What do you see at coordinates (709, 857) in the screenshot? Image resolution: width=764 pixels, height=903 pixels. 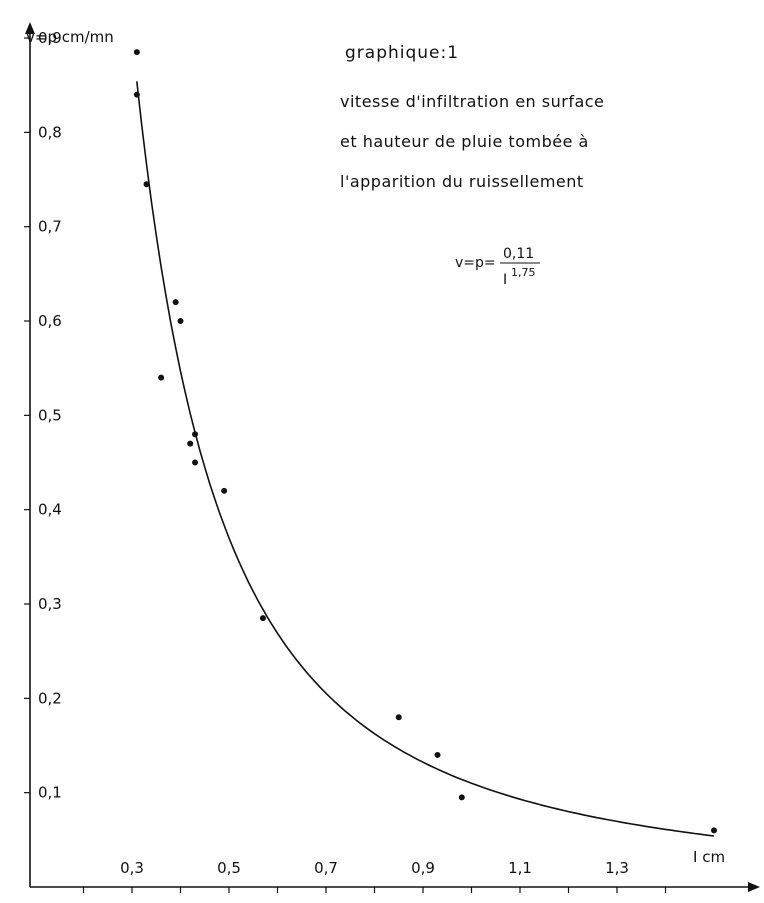 I see `x-axis-label: I cm` at bounding box center [709, 857].